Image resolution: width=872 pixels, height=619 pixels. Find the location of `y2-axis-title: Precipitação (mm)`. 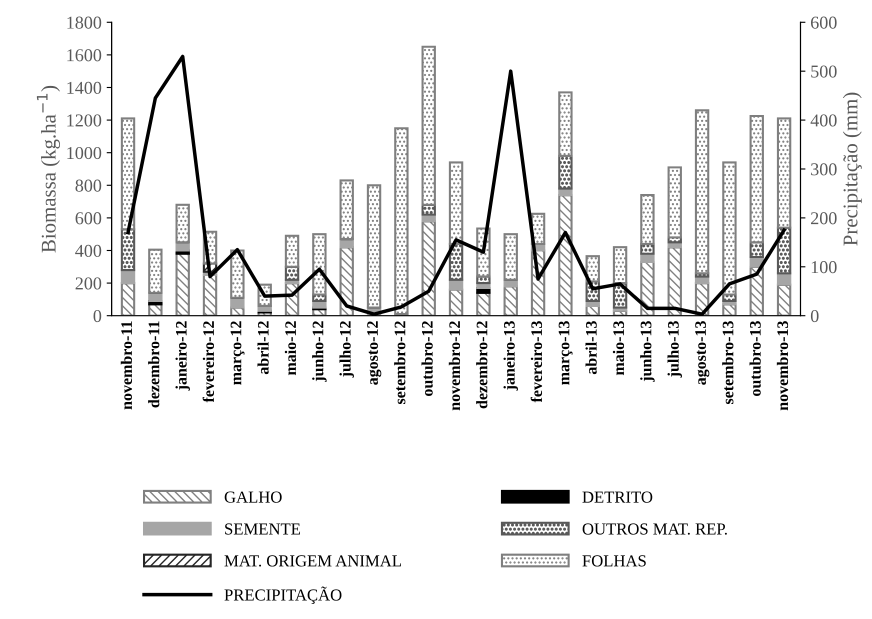

y2-axis-title: Precipitação (mm) is located at coordinates (852, 169).